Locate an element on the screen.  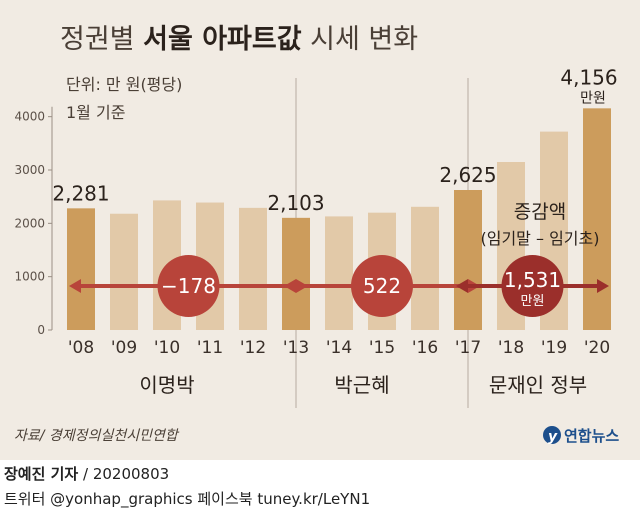
increase-label: 증감액 is located at coordinates (540, 212).